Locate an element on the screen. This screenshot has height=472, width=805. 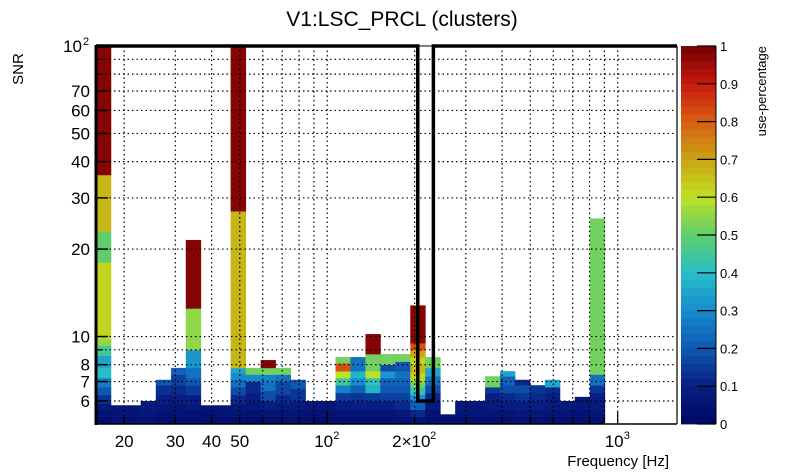
y-tick-label: 8 is located at coordinates (85, 365).